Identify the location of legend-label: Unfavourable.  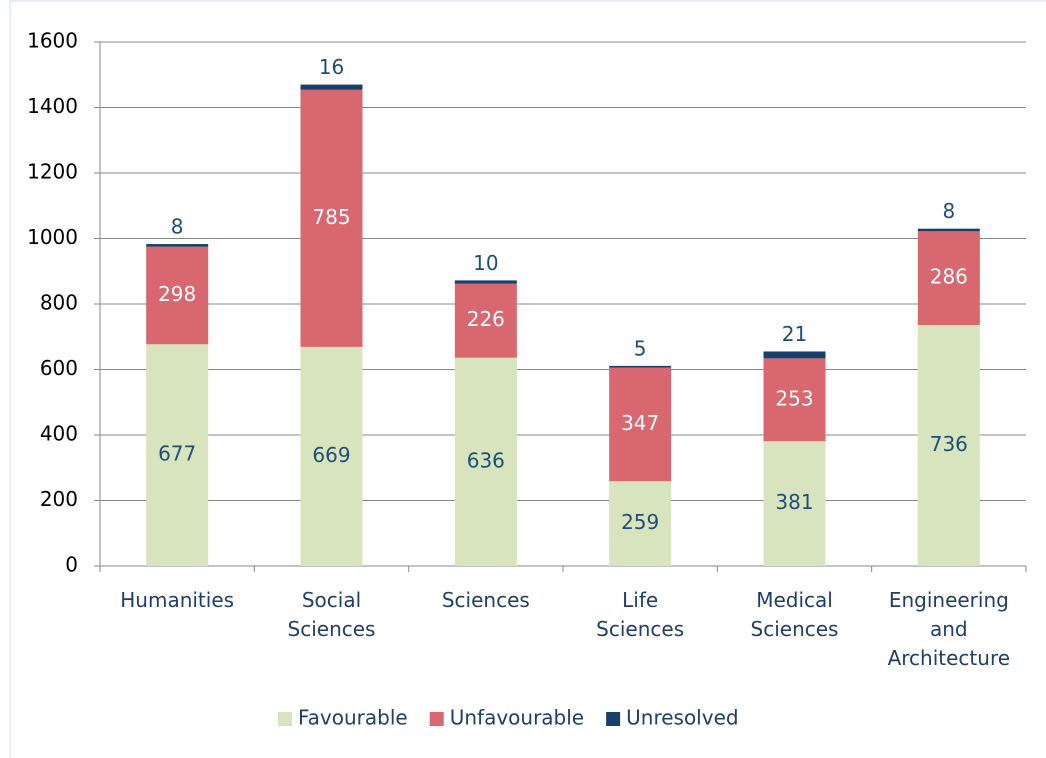
(517, 718).